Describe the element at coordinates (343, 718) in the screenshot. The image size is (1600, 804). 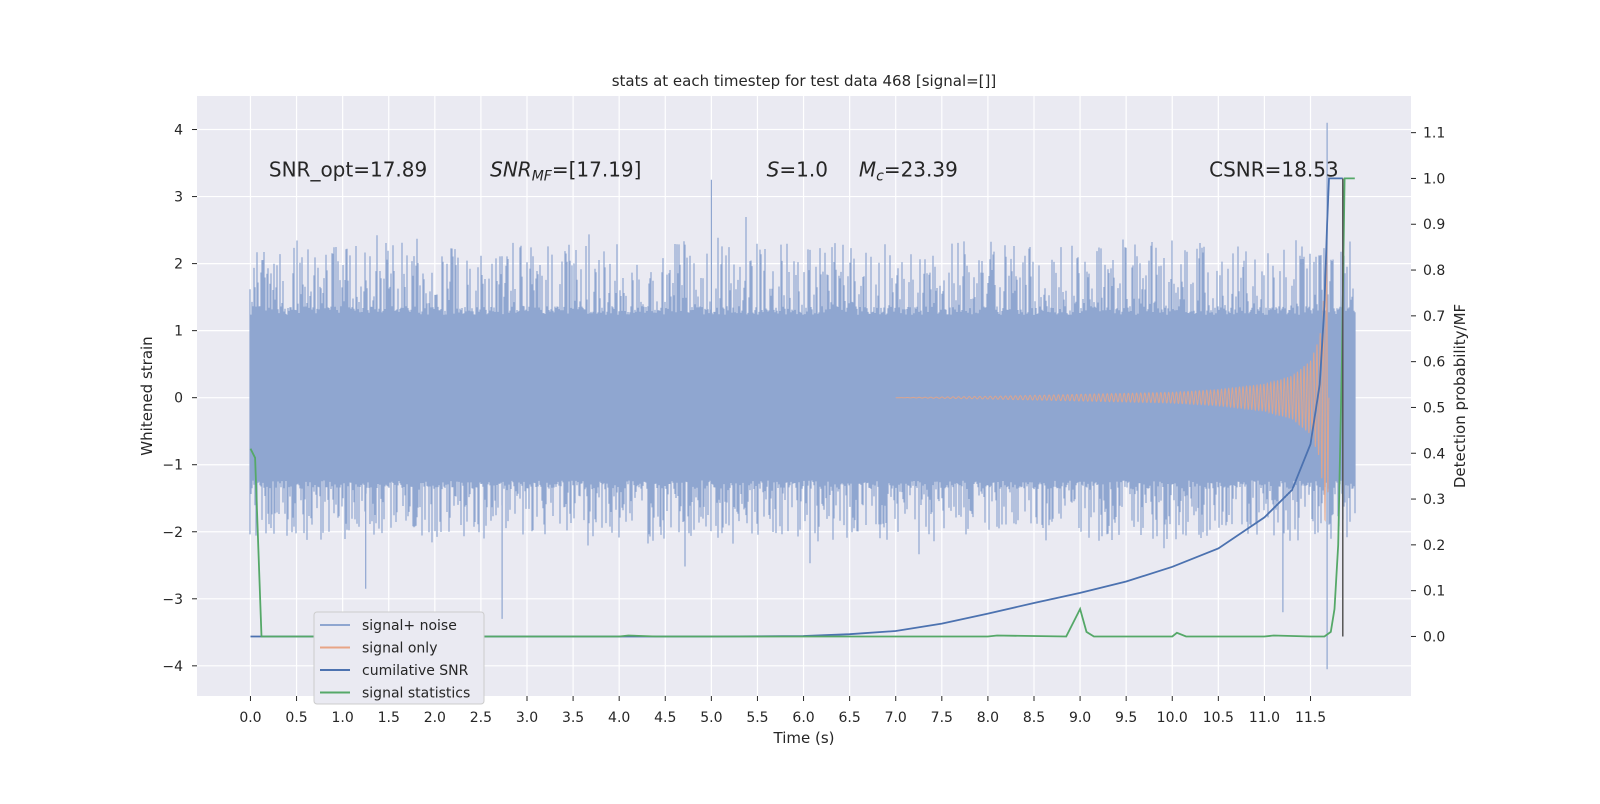
I see `x-tick-label: 1.0` at that location.